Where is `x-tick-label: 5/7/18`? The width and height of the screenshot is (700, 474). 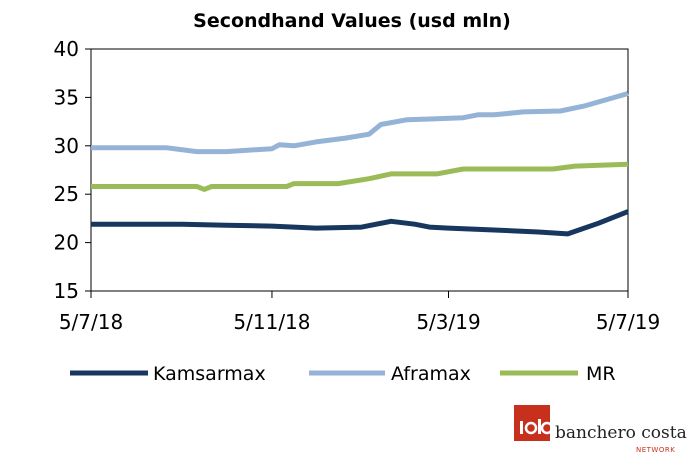 x-tick-label: 5/7/18 is located at coordinates (91, 322).